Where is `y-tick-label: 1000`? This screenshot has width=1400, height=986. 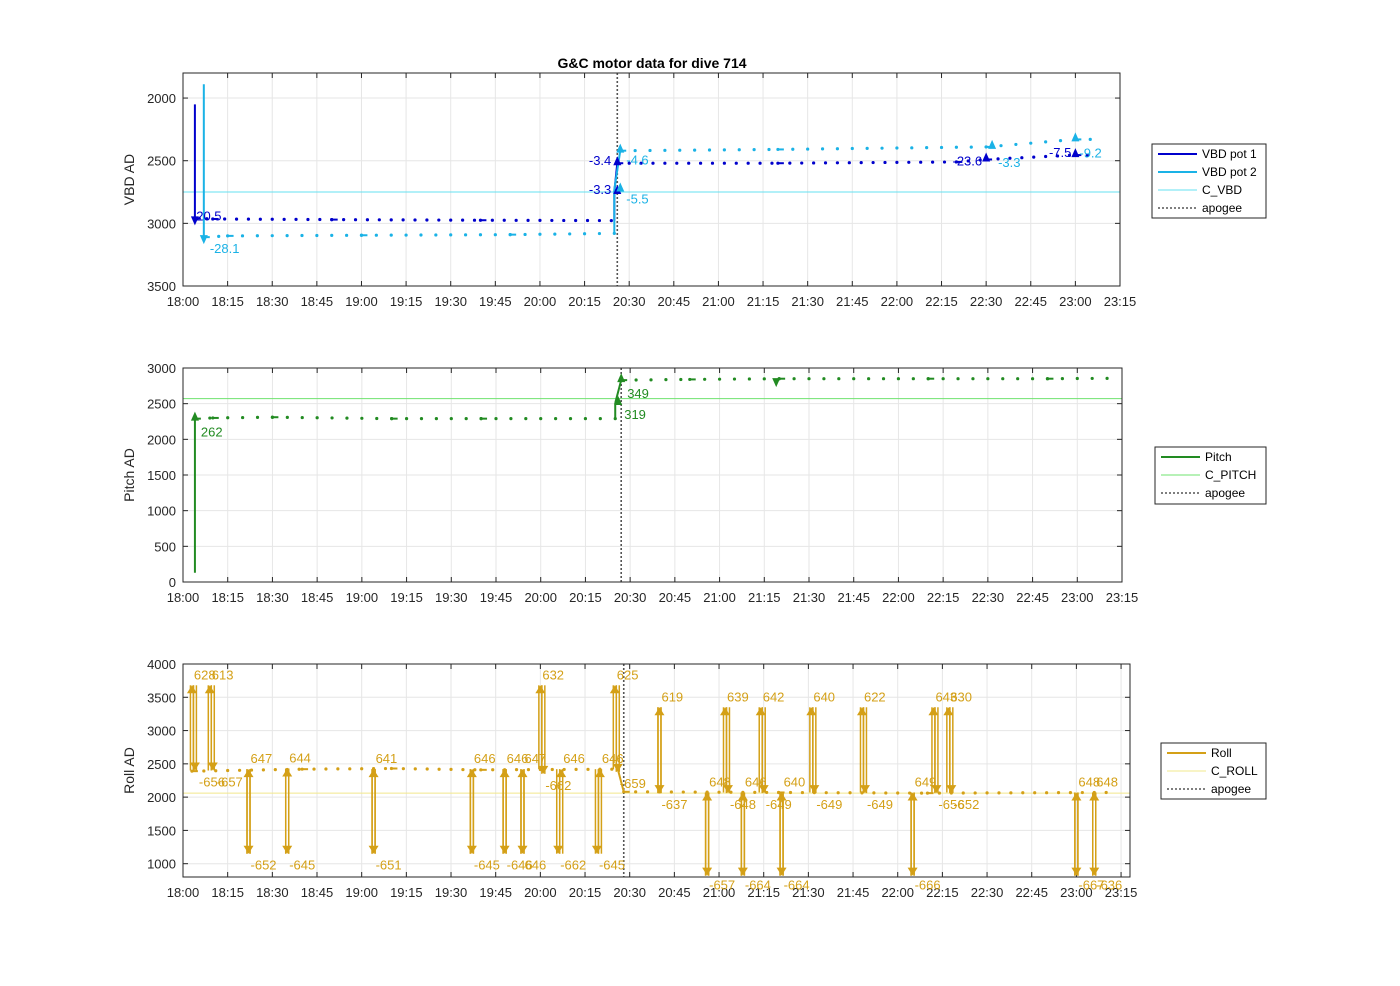
y-tick-label: 1000 is located at coordinates (161, 511).